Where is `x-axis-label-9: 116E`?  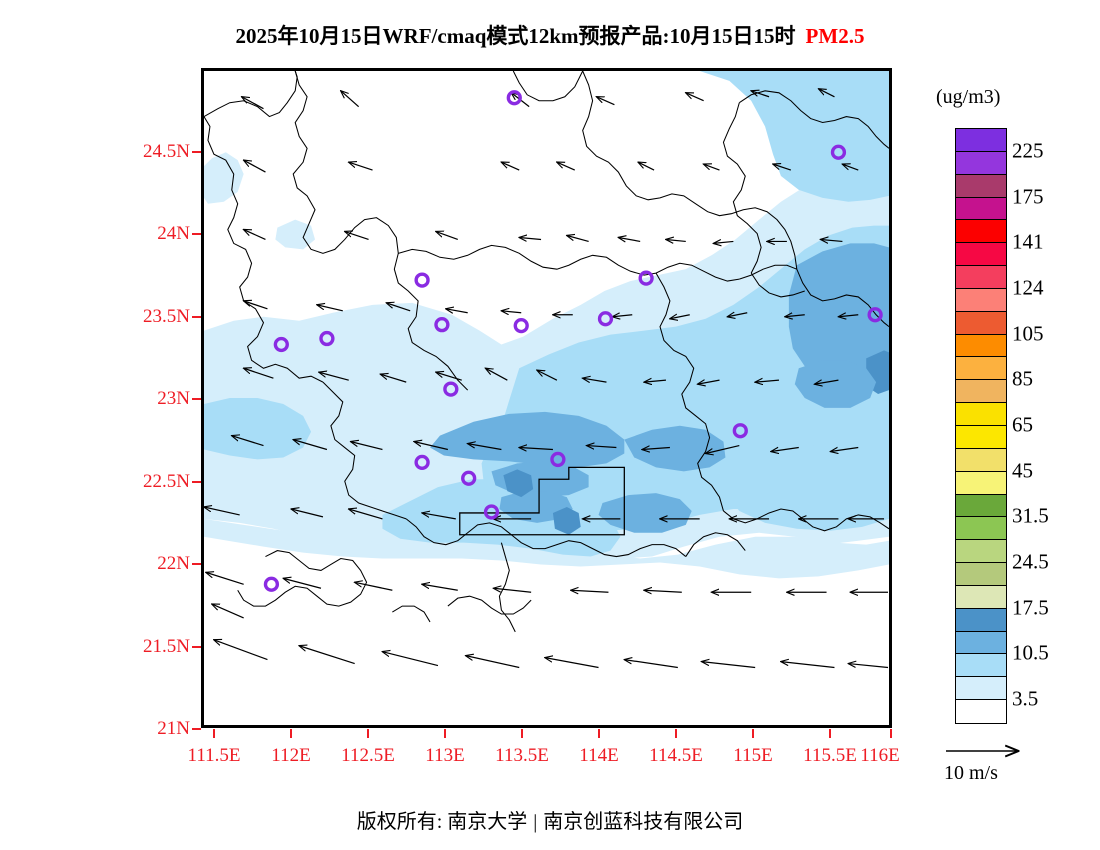 x-axis-label-9: 116E is located at coordinates (880, 755).